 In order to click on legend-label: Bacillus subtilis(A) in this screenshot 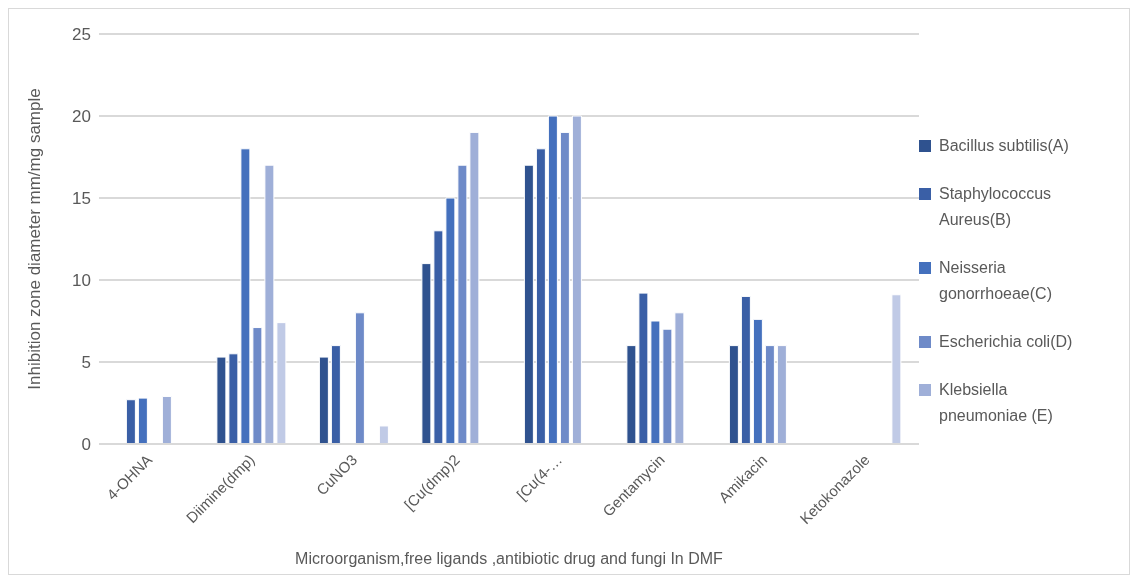, I will do `click(1004, 145)`.